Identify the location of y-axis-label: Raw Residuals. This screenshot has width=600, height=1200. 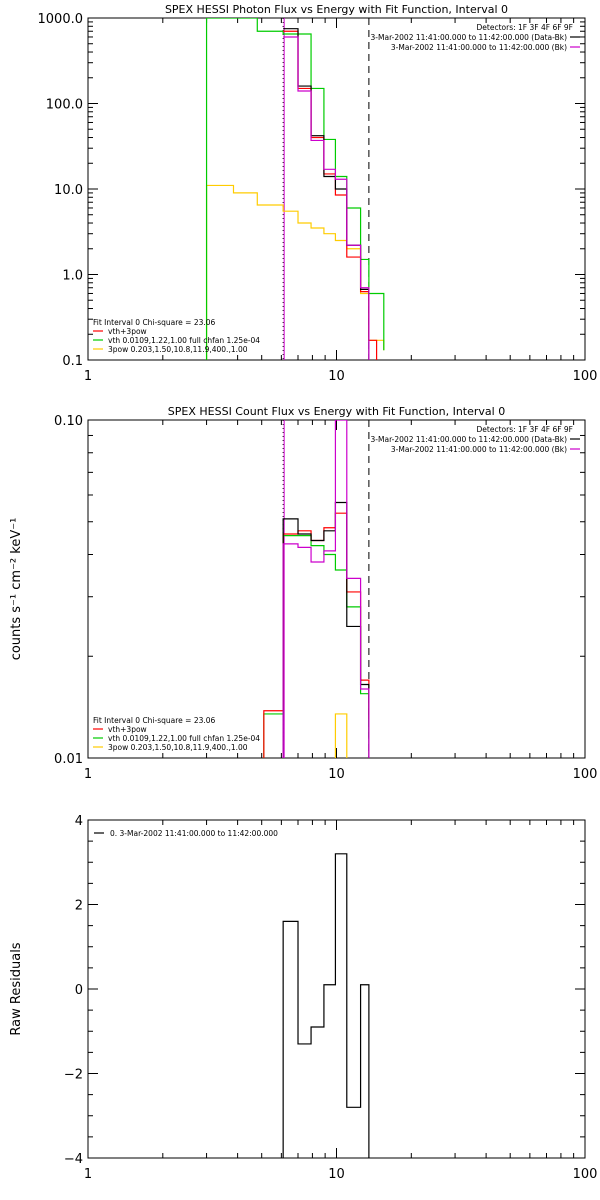
(16, 988).